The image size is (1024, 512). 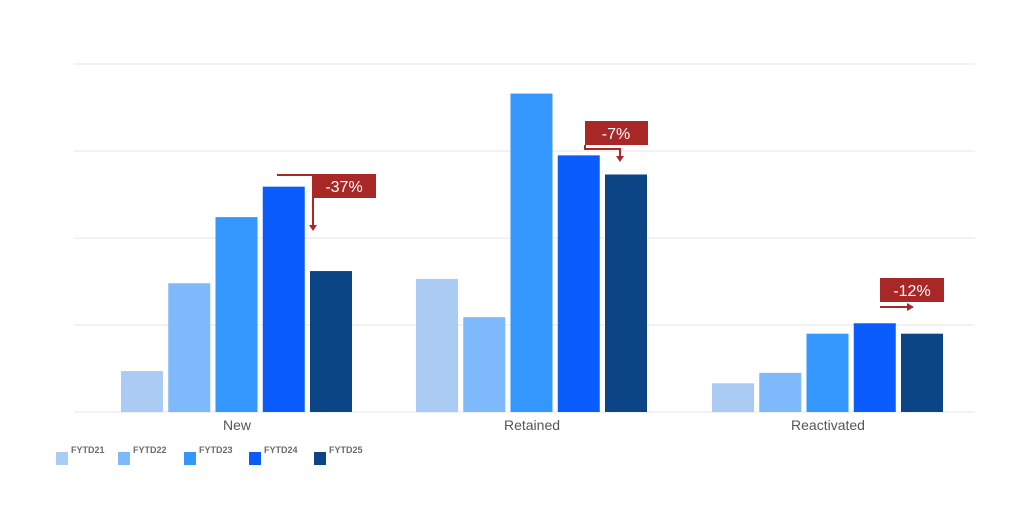 I want to click on callout-new: -37%, so click(x=326, y=202).